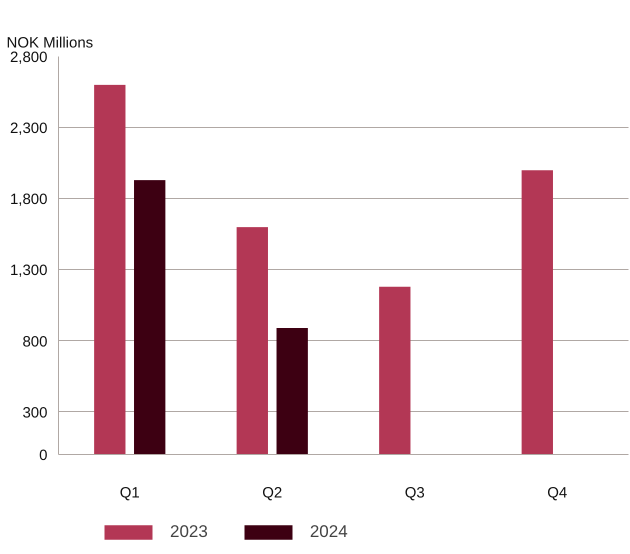  I want to click on y-tick-label: 800, so click(35, 341).